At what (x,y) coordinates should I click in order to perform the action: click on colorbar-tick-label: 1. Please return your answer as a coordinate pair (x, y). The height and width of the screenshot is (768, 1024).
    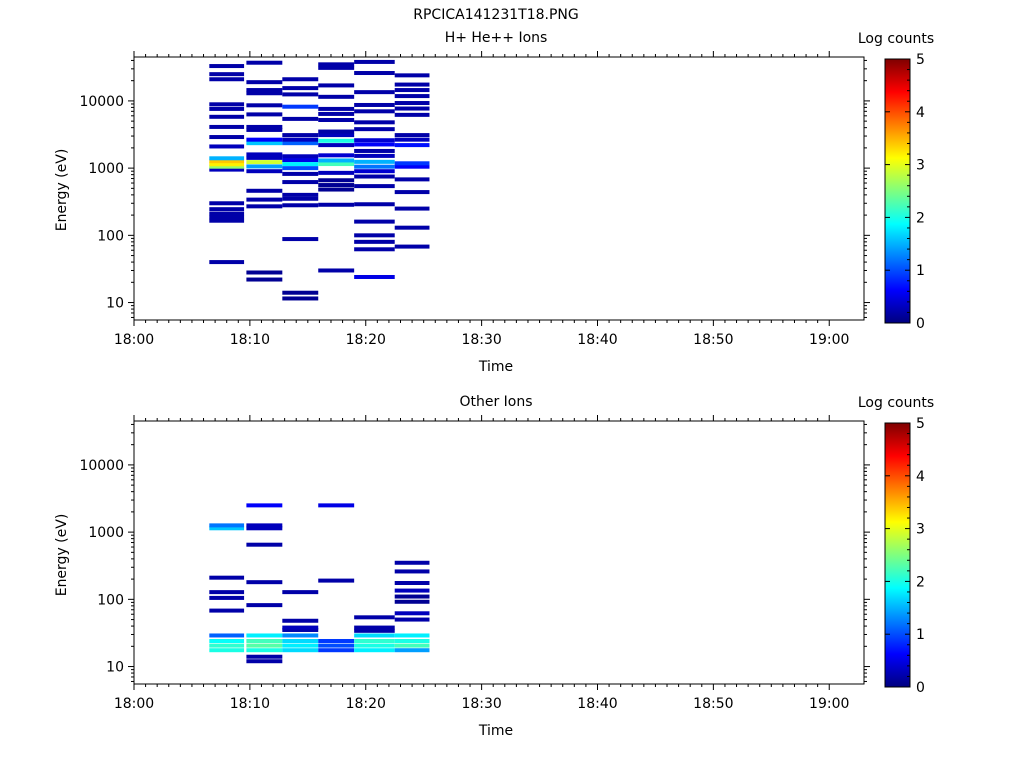
    Looking at the image, I should click on (920, 635).